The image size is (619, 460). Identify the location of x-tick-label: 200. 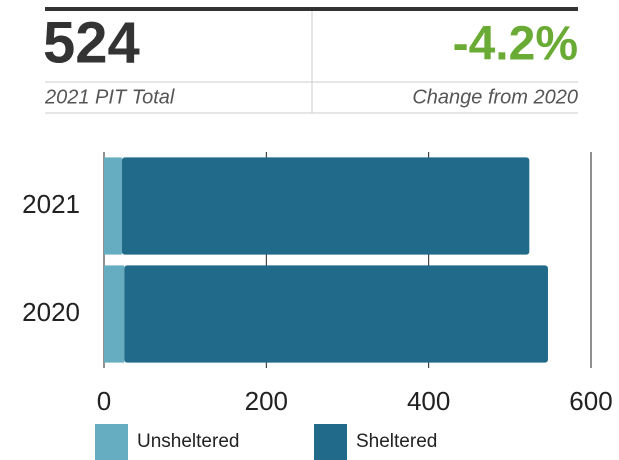
(266, 401).